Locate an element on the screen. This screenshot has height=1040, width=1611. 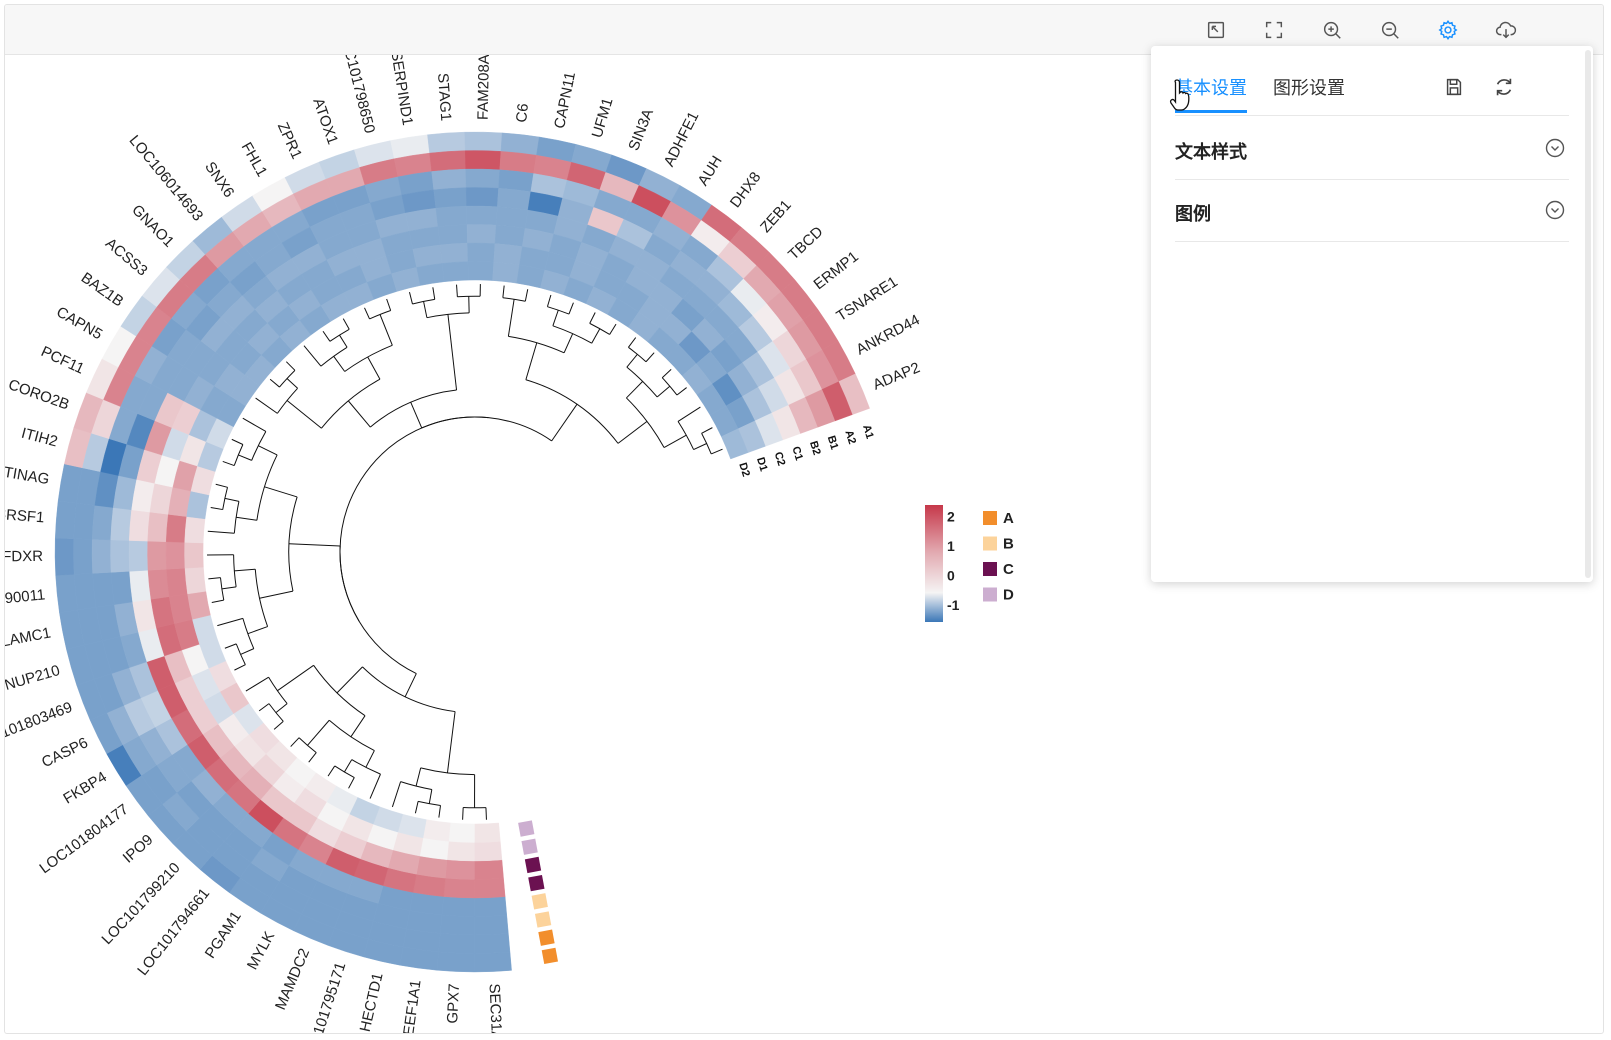
refresh-button is located at coordinates (1504, 87).